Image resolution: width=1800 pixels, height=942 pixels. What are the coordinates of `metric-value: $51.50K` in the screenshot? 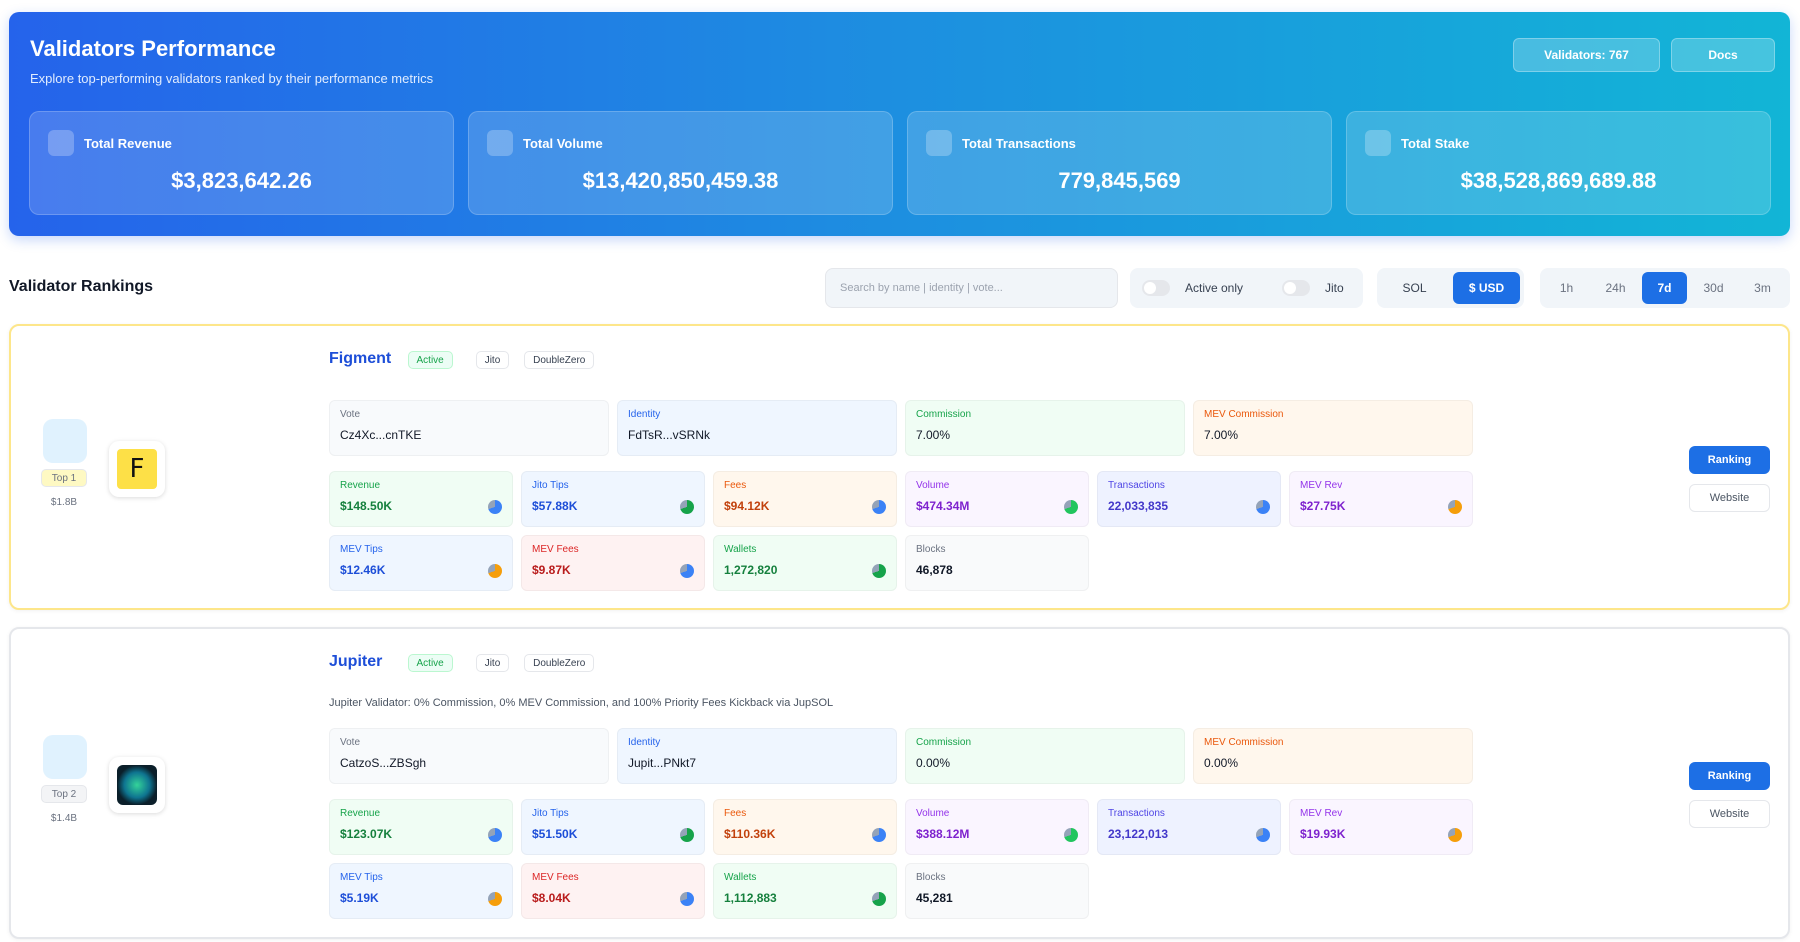 It's located at (555, 834).